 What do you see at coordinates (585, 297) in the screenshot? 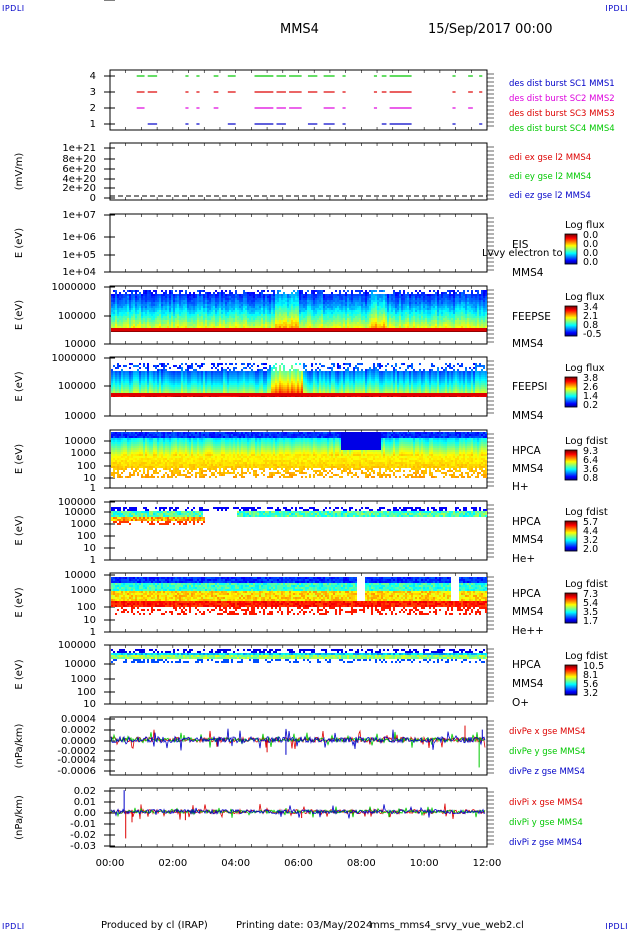
I see `colorbar-title-feepse: Log flux` at bounding box center [585, 297].